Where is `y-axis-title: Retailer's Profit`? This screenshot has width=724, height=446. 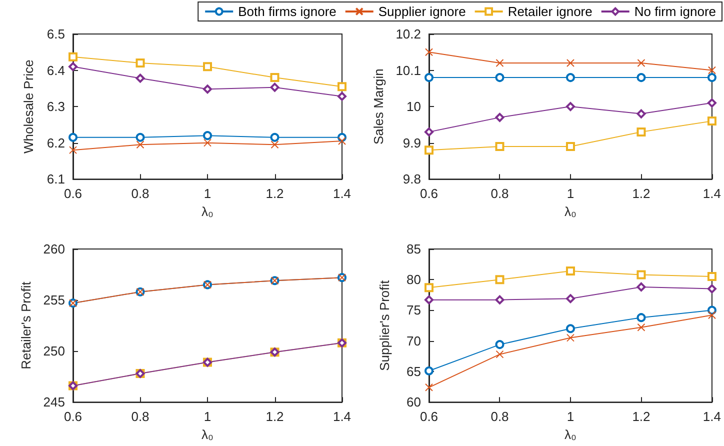 y-axis-title: Retailer's Profit is located at coordinates (26, 325).